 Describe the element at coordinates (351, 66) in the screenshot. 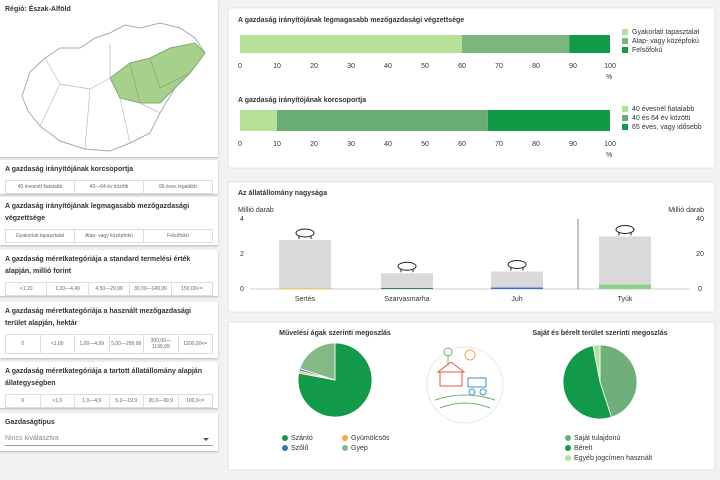

I see `x-tick-label: 30` at that location.